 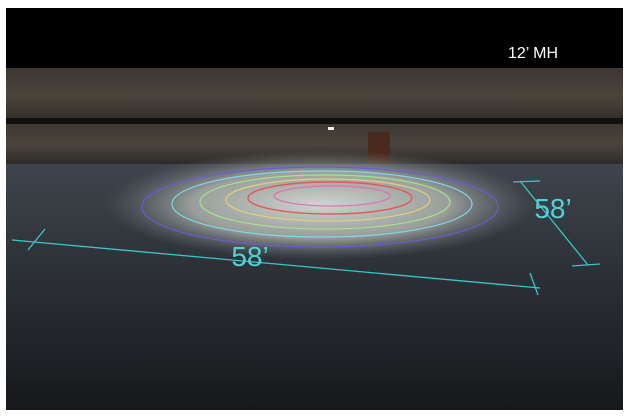 I want to click on width-line, so click(x=554, y=223).